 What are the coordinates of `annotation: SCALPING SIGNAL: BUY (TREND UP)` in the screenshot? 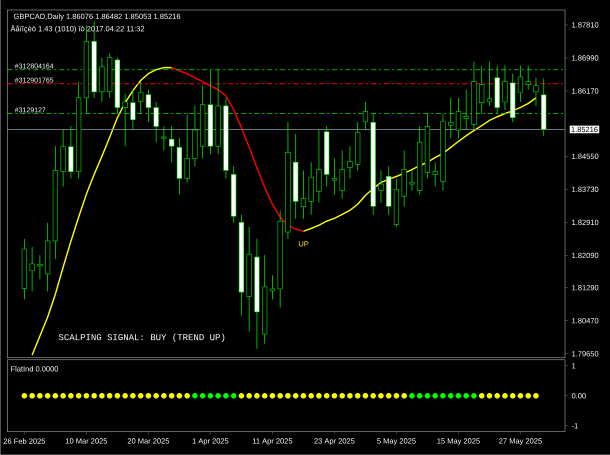 It's located at (141, 338).